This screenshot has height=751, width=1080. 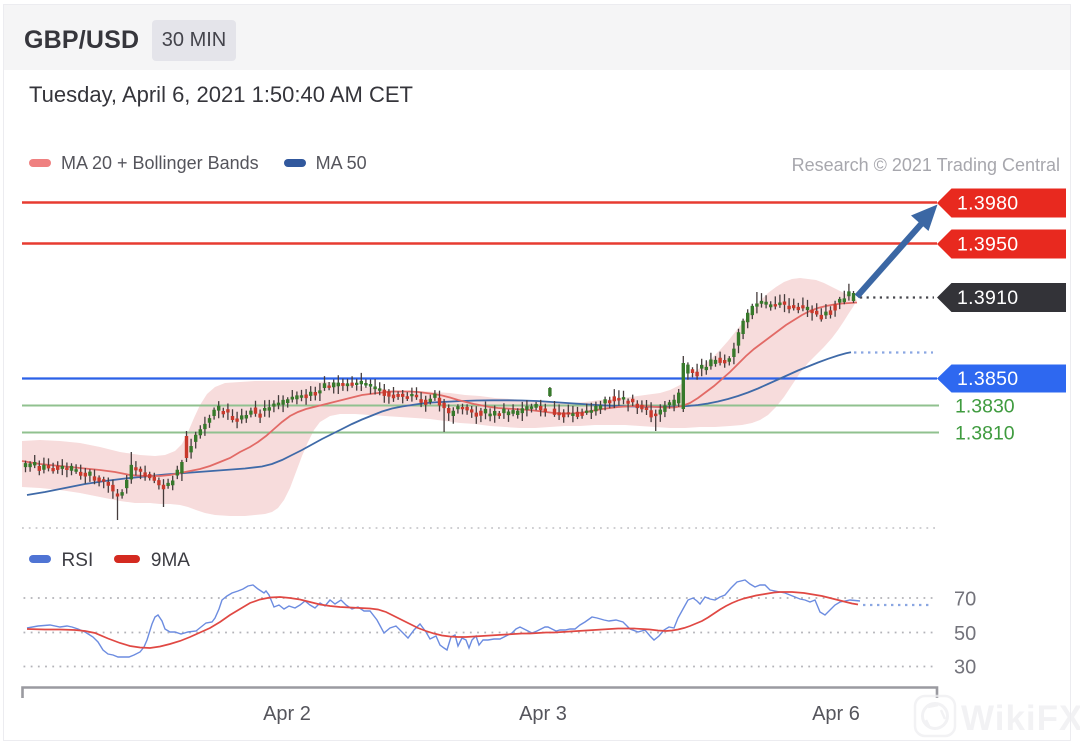 I want to click on svg-text: 1.3850, so click(x=987, y=379).